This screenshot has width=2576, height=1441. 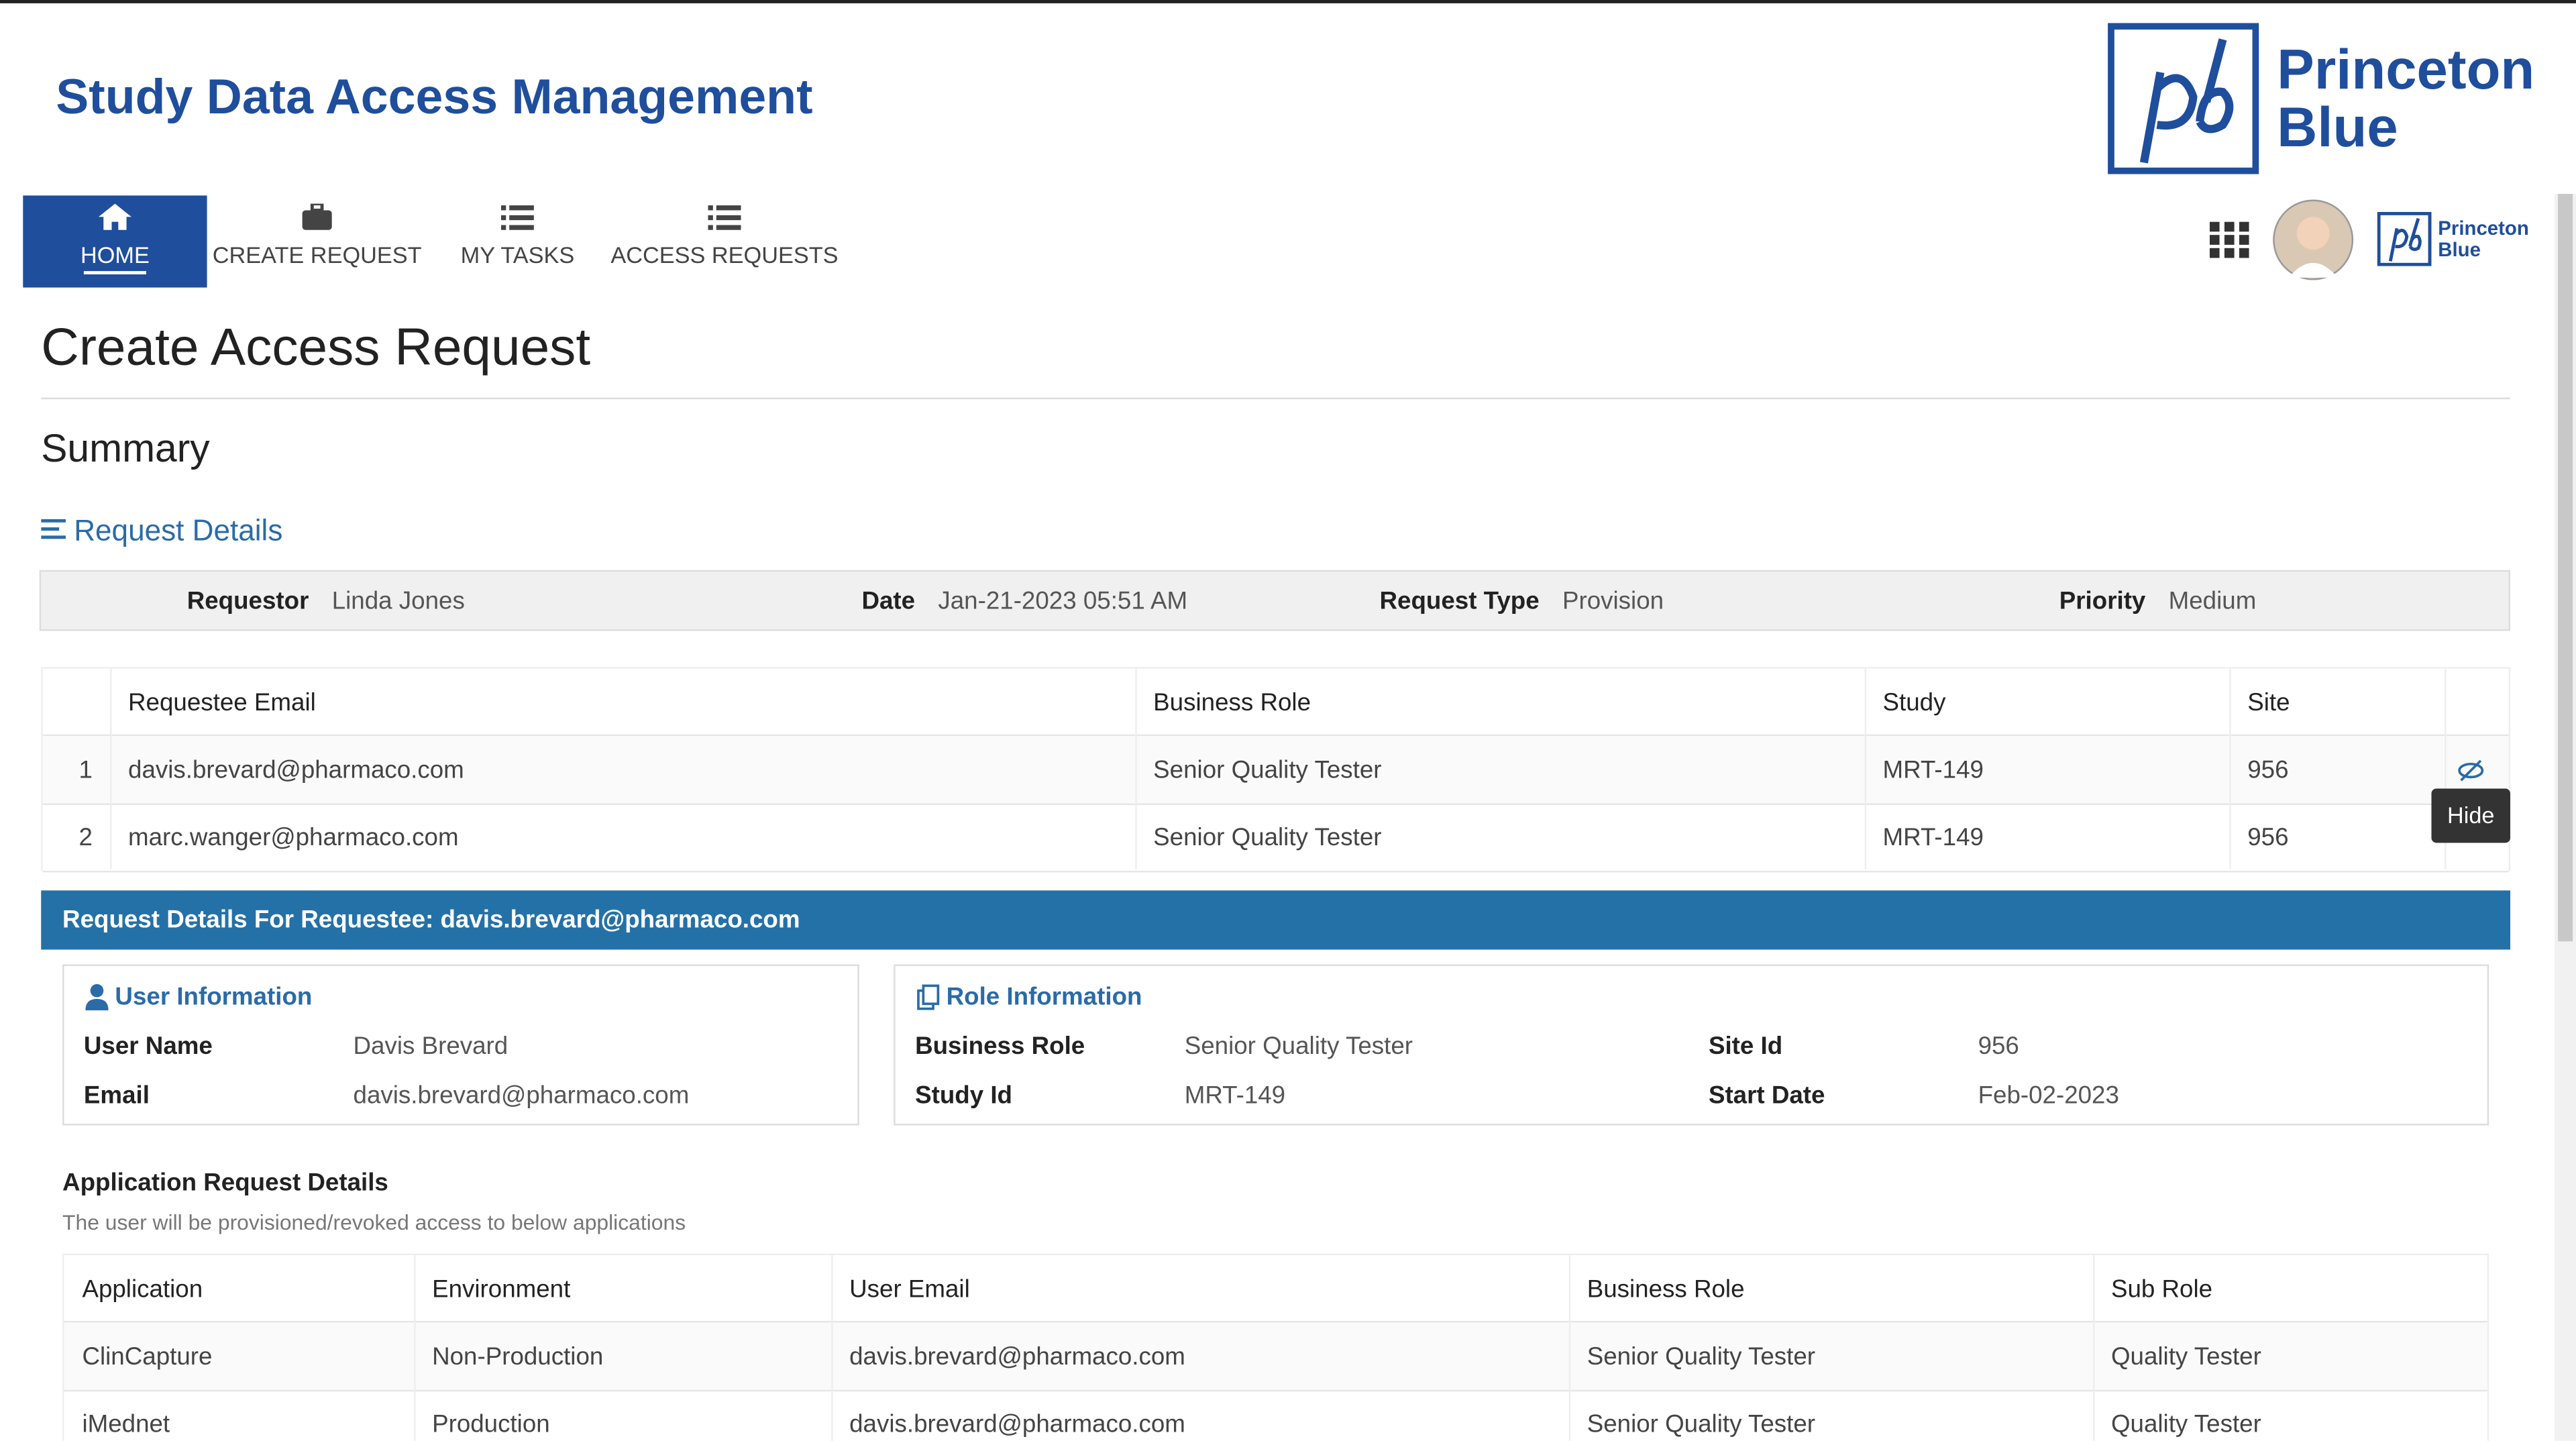 I want to click on table-header, so click(x=1275, y=1289).